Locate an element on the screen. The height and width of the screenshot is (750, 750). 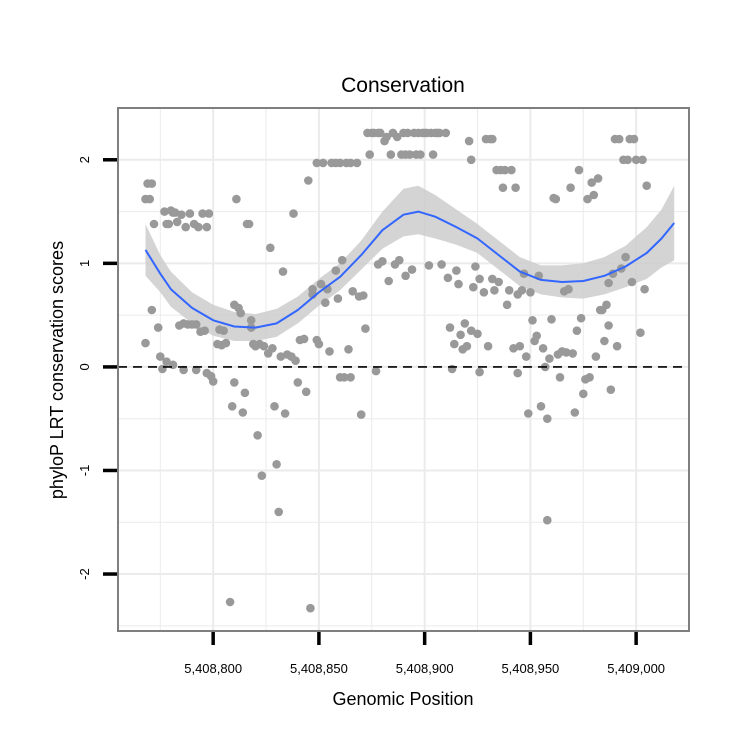
x-tick-label: 5,408,800 is located at coordinates (213, 668).